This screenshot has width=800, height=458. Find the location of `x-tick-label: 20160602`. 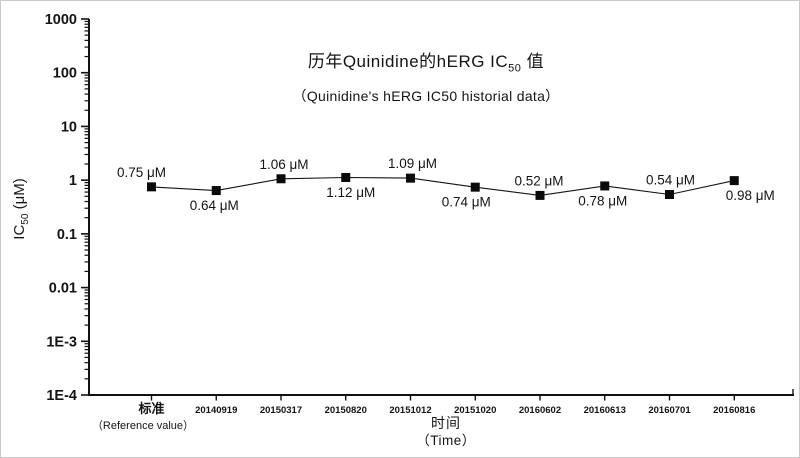

x-tick-label: 20160602 is located at coordinates (540, 410).